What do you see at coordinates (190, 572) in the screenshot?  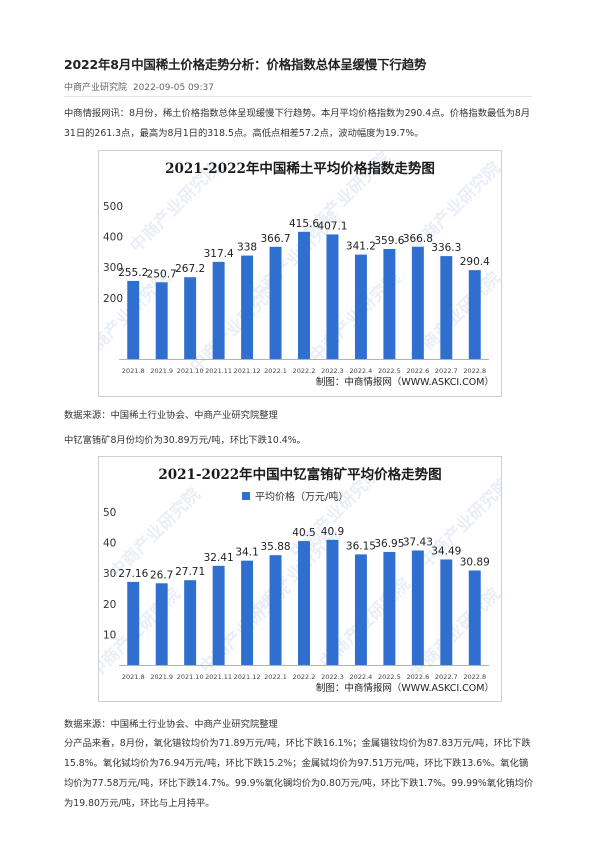 I see `data-label: 27.71` at bounding box center [190, 572].